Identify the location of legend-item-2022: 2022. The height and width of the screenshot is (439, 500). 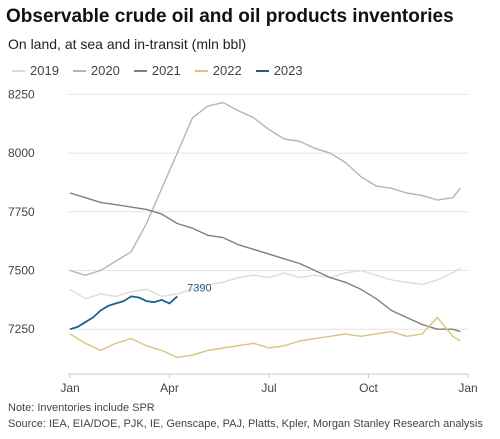
(218, 70).